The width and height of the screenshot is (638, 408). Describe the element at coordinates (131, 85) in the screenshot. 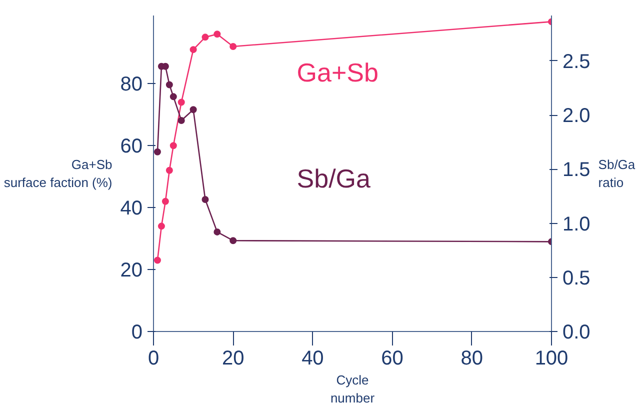

I see `y-tick-label: 80` at that location.